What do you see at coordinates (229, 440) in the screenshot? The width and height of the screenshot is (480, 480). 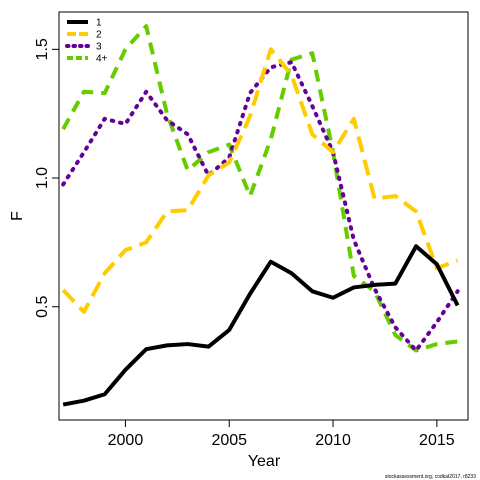 I see `x-tick-label: 2005` at bounding box center [229, 440].